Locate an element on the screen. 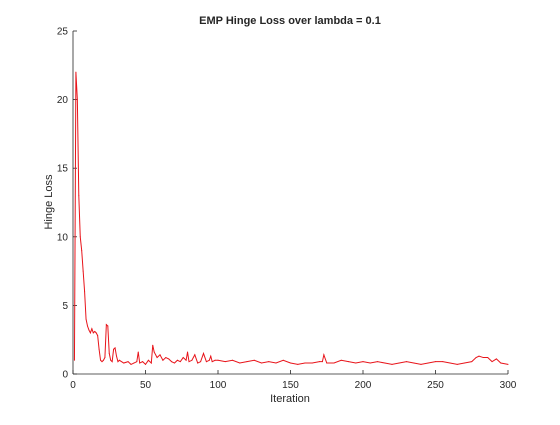  x-tick-label: 100 is located at coordinates (218, 385).